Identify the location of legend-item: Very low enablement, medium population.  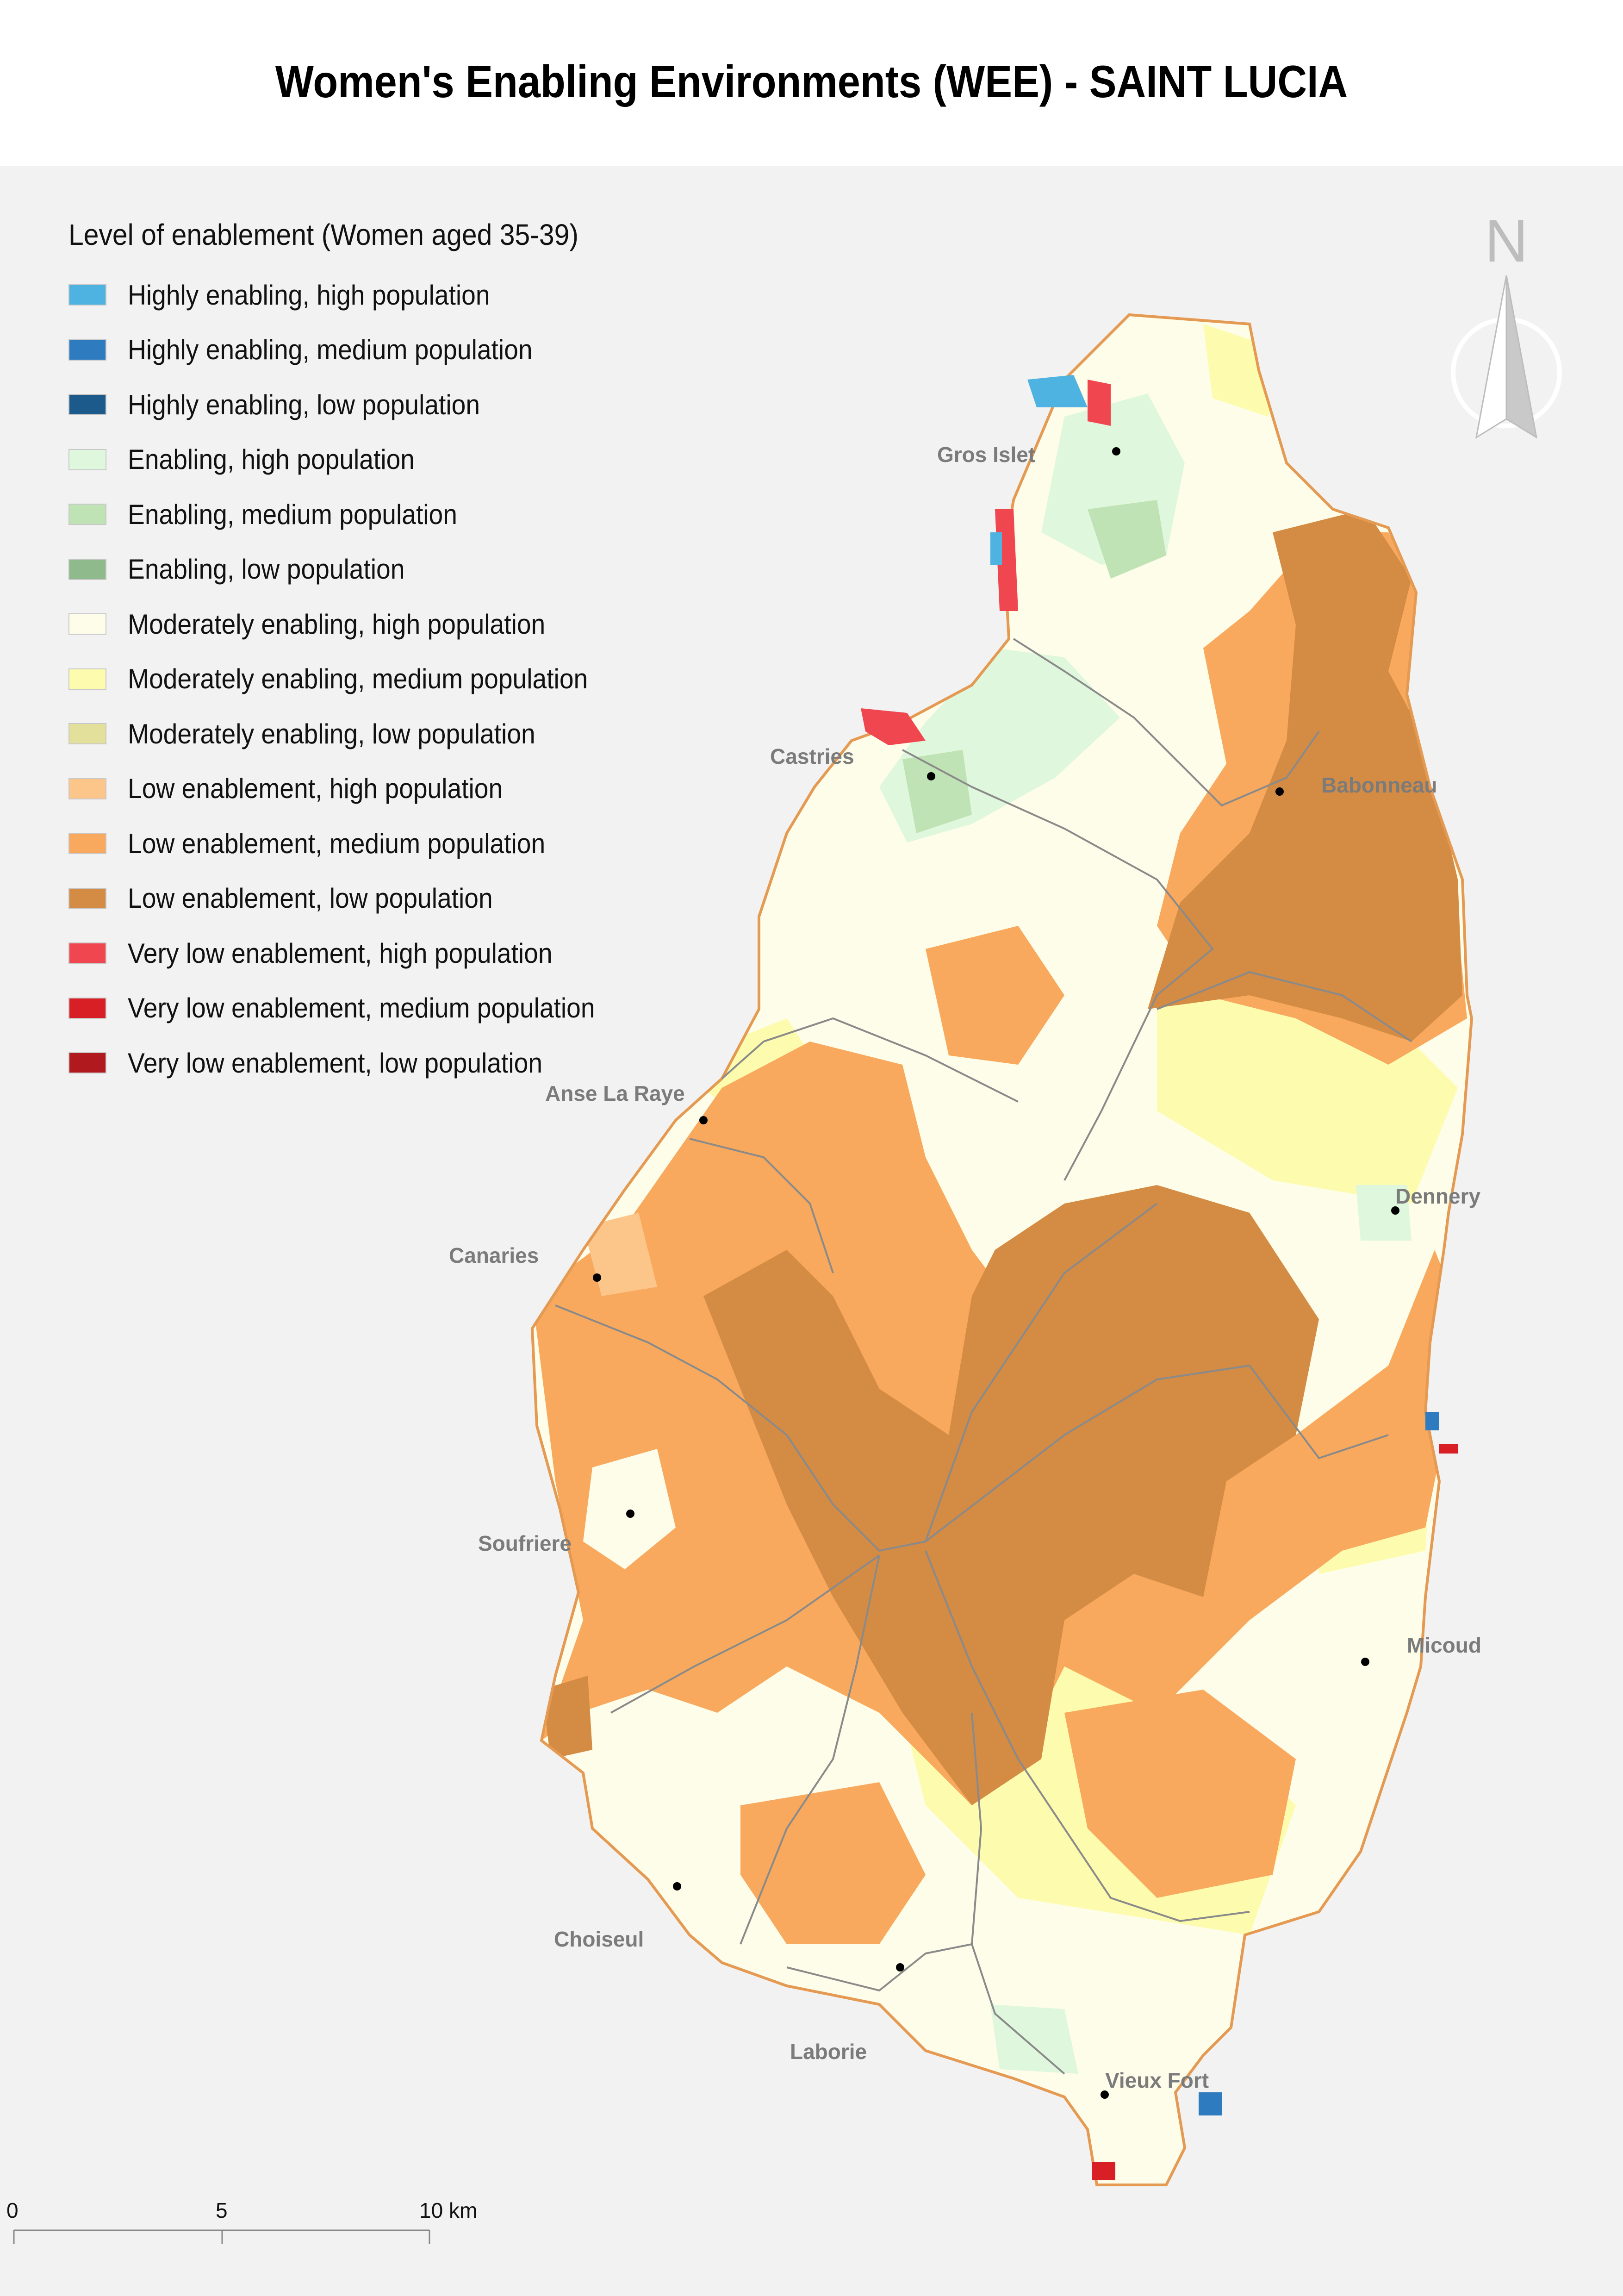
(351, 1008).